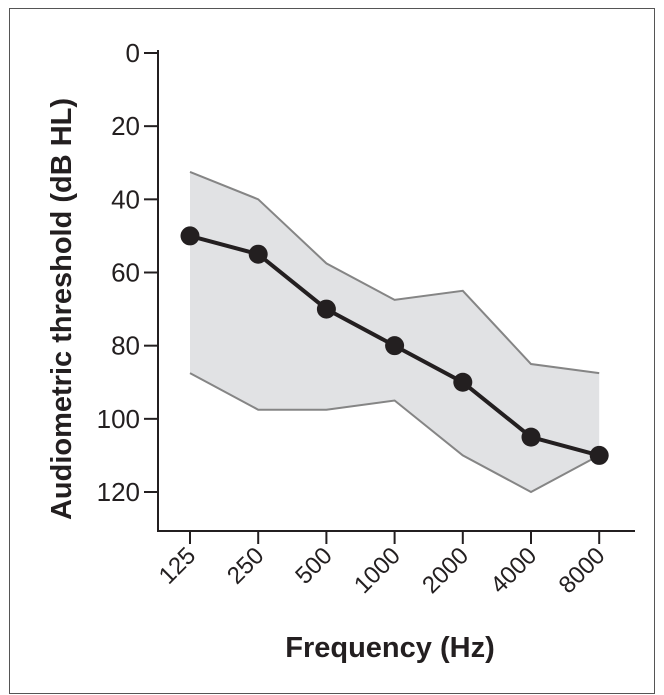 The height and width of the screenshot is (695, 664). What do you see at coordinates (377, 570) in the screenshot?
I see `x-tick-label: 1000` at bounding box center [377, 570].